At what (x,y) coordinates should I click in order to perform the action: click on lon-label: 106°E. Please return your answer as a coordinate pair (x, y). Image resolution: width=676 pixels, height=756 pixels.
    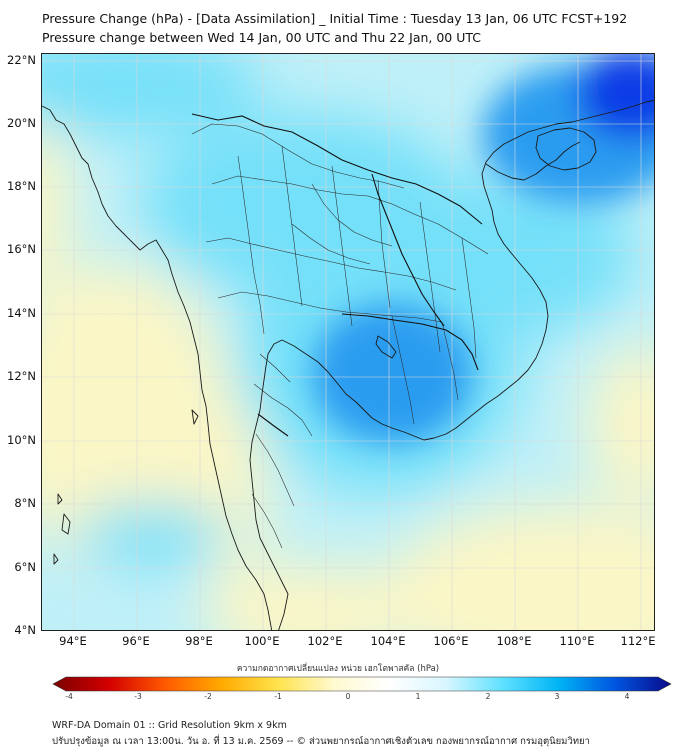
    Looking at the image, I should click on (451, 641).